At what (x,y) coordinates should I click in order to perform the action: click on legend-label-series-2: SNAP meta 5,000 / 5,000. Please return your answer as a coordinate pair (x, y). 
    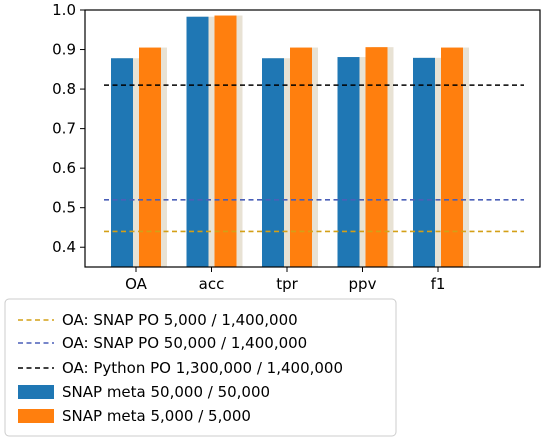
    Looking at the image, I should click on (156, 416).